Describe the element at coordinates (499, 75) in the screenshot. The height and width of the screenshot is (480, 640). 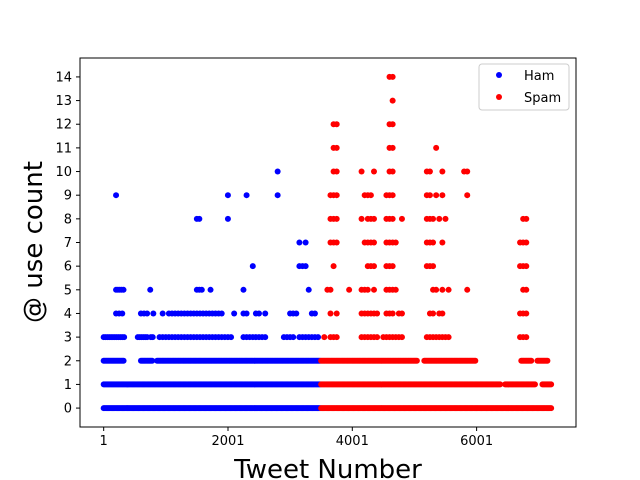
I see `legend-marker-ham` at that location.